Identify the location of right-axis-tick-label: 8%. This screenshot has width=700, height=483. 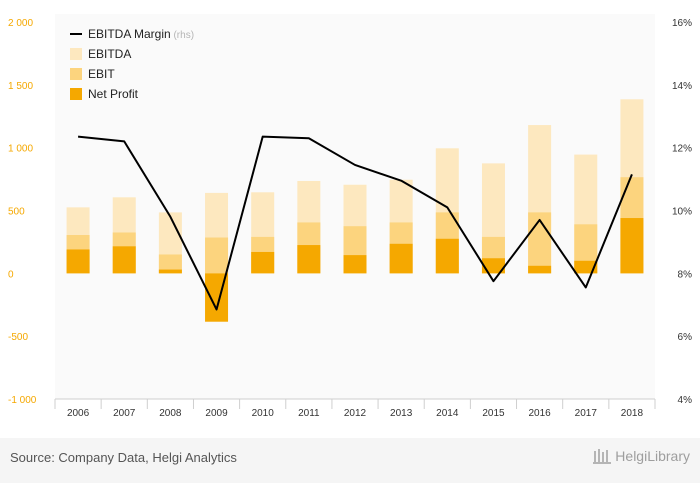
(685, 274).